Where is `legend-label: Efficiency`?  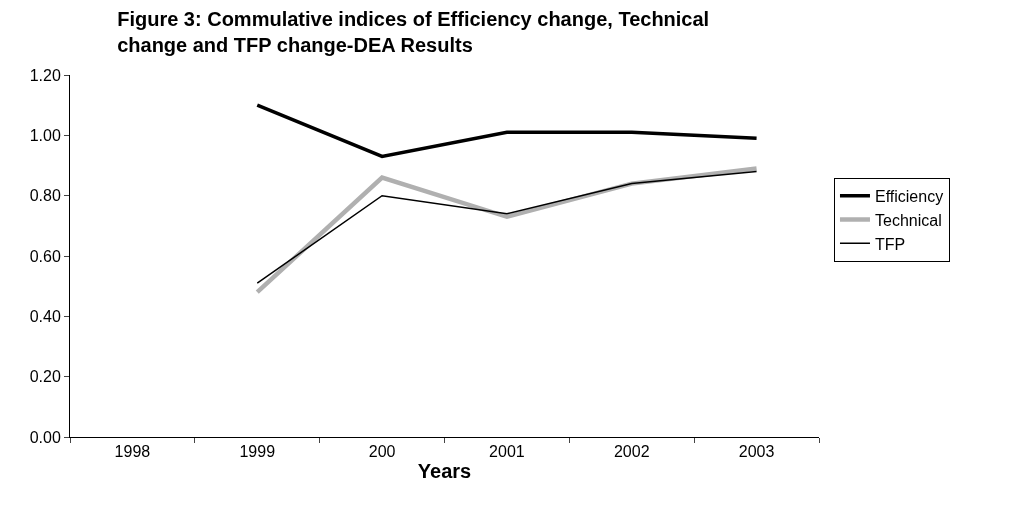
legend-label: Efficiency is located at coordinates (909, 196).